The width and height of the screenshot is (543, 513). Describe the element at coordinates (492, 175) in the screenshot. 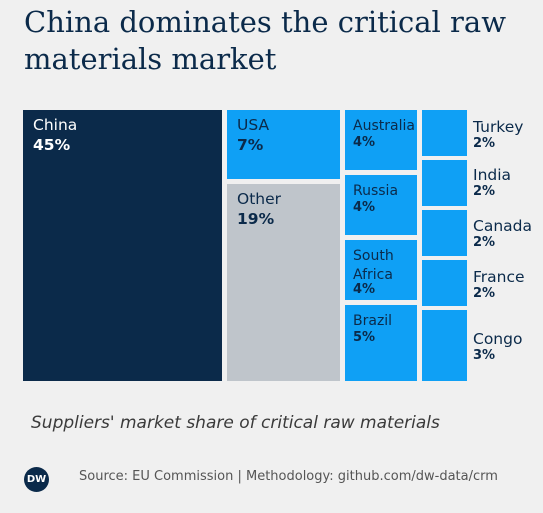

I see `label-india: India` at that location.